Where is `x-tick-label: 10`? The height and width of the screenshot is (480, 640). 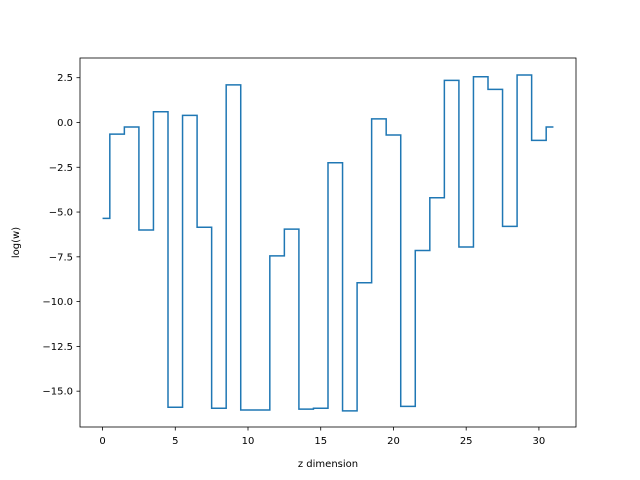
x-tick-label: 10 is located at coordinates (248, 441).